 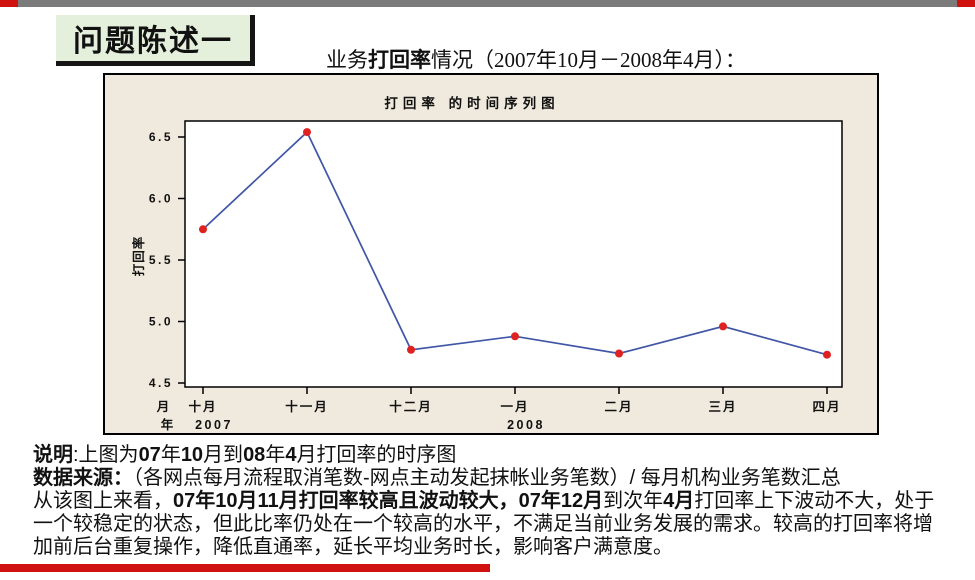 What do you see at coordinates (514, 407) in the screenshot?
I see `x-tick-label: 一月` at bounding box center [514, 407].